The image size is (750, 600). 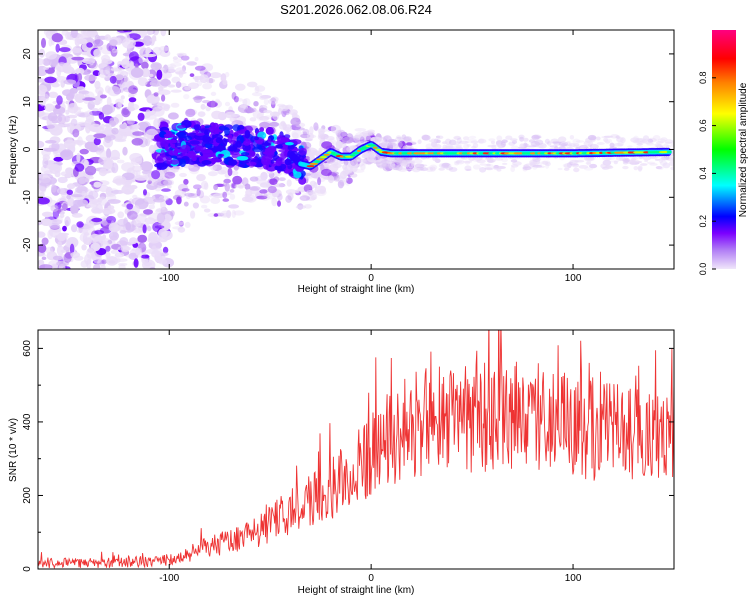 What do you see at coordinates (371, 278) in the screenshot?
I see `spectrogram-xtick-label: 0` at bounding box center [371, 278].